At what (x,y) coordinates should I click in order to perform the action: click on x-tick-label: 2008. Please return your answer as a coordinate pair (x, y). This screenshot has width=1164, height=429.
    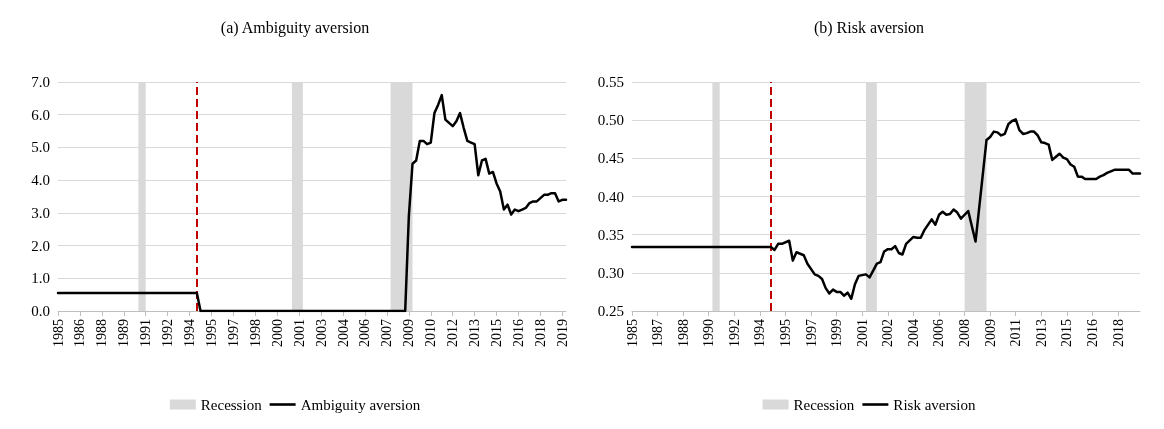
    Looking at the image, I should click on (965, 333).